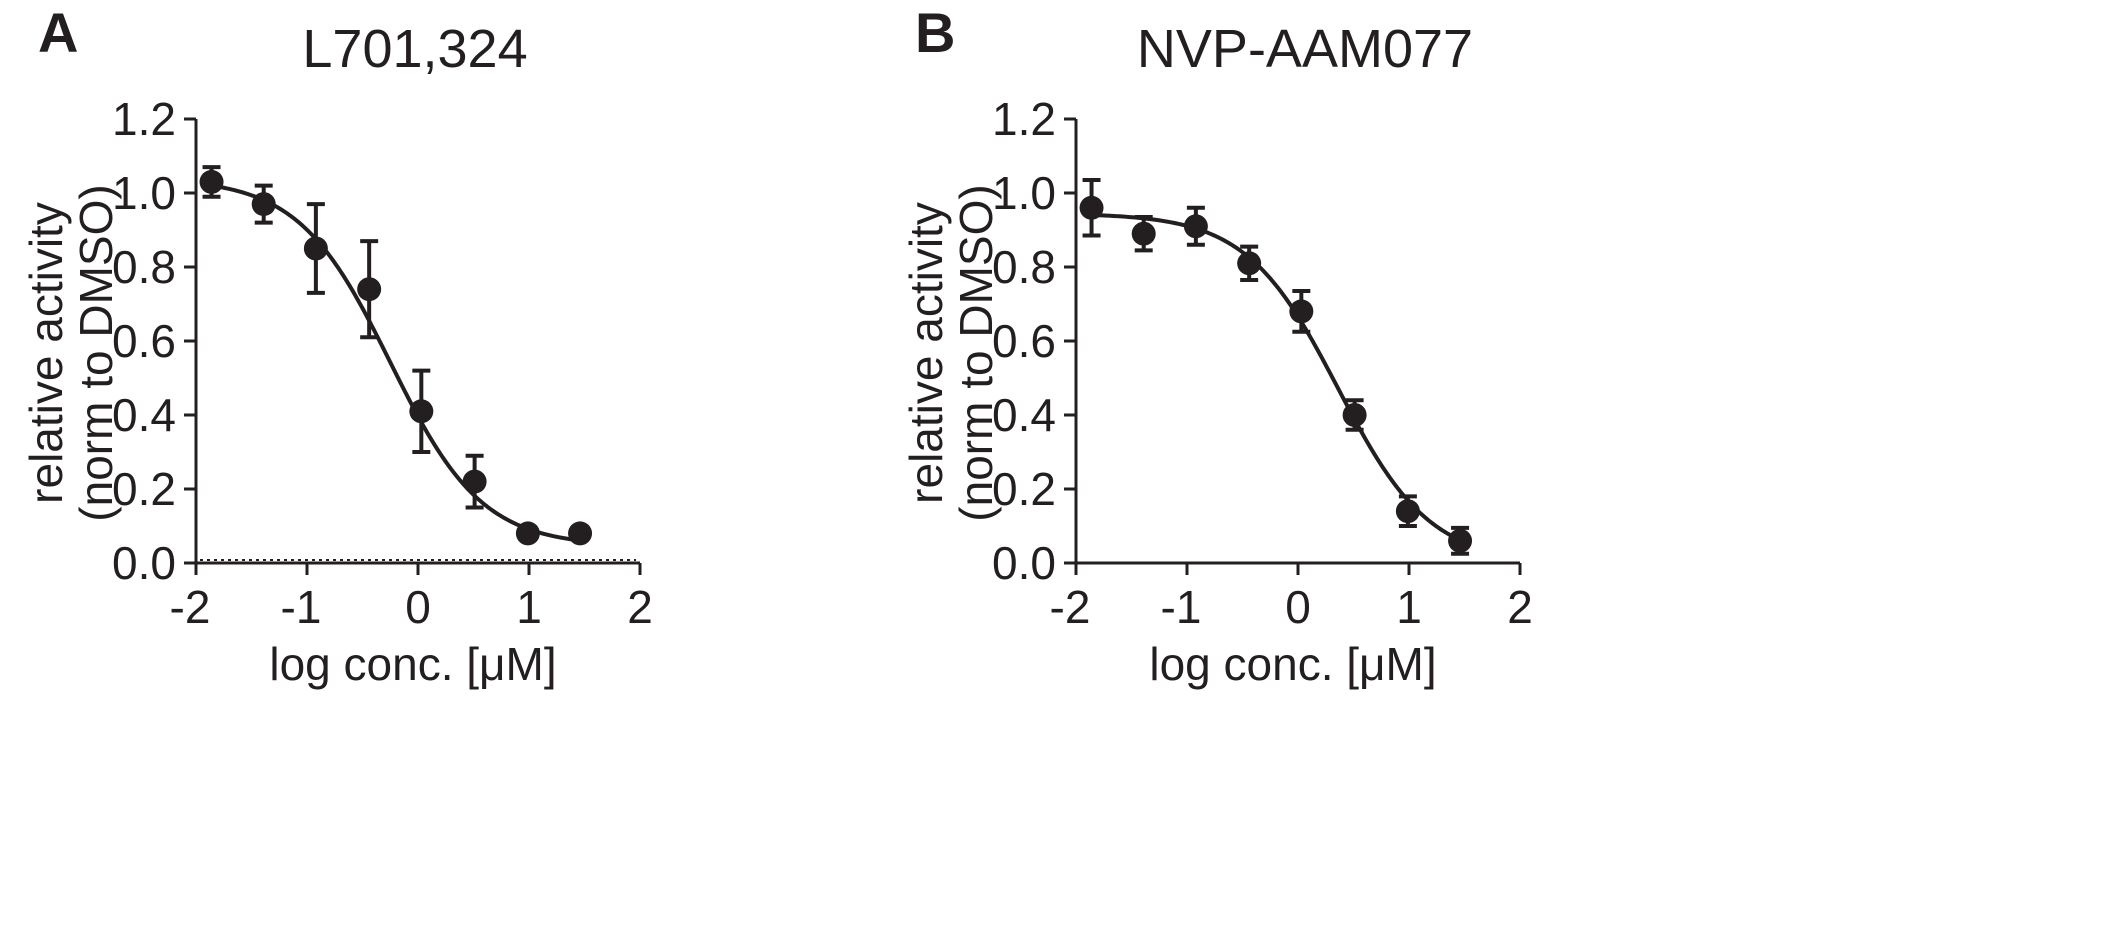 The image size is (2119, 931). What do you see at coordinates (414, 49) in the screenshot?
I see `chart-title: L701,324` at bounding box center [414, 49].